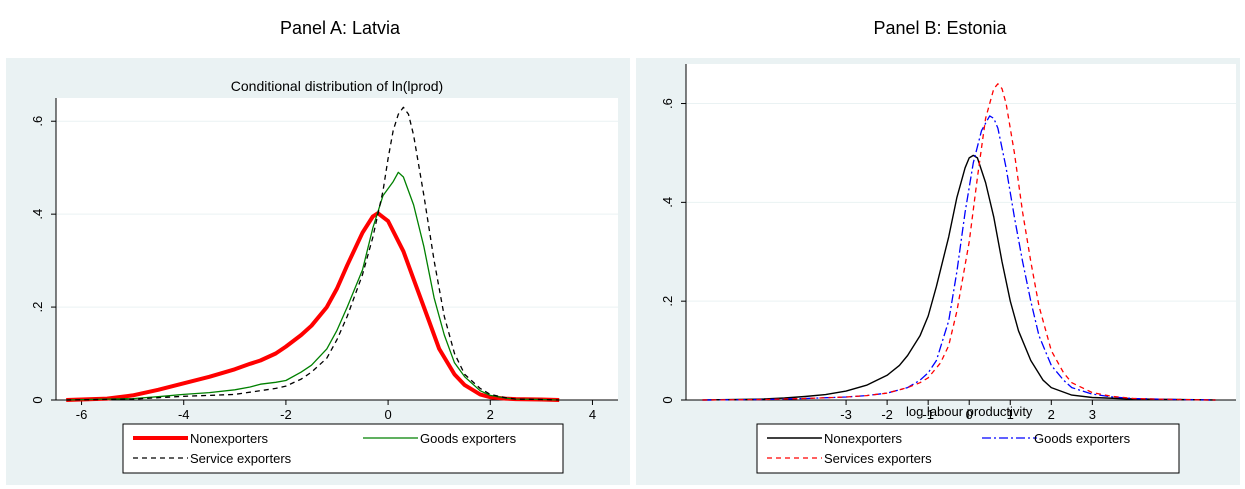 The width and height of the screenshot is (1245, 489). I want to click on x-axis-title: log labour productivity, so click(969, 411).